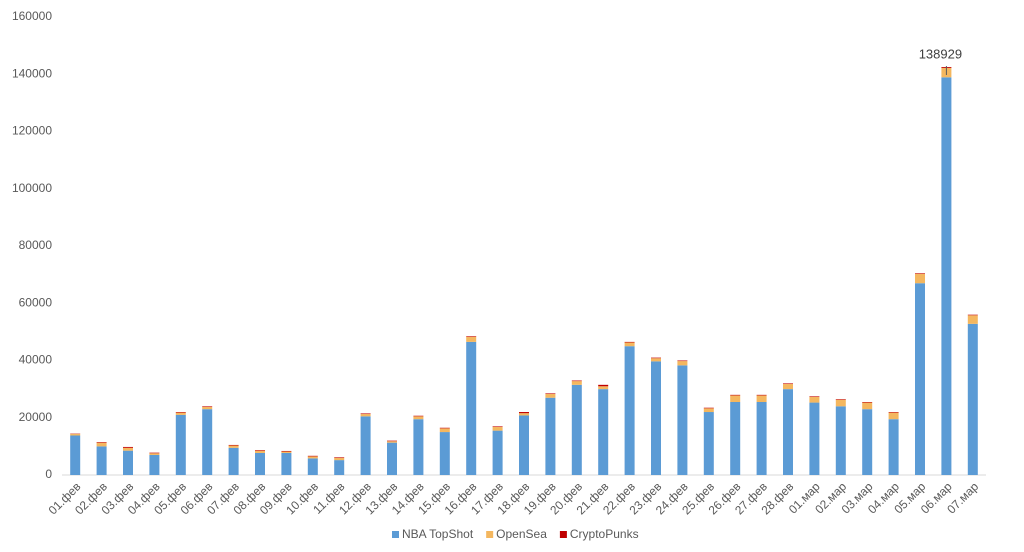 This screenshot has height=552, width=1024. I want to click on y-tick-label: 60000, so click(36, 302).